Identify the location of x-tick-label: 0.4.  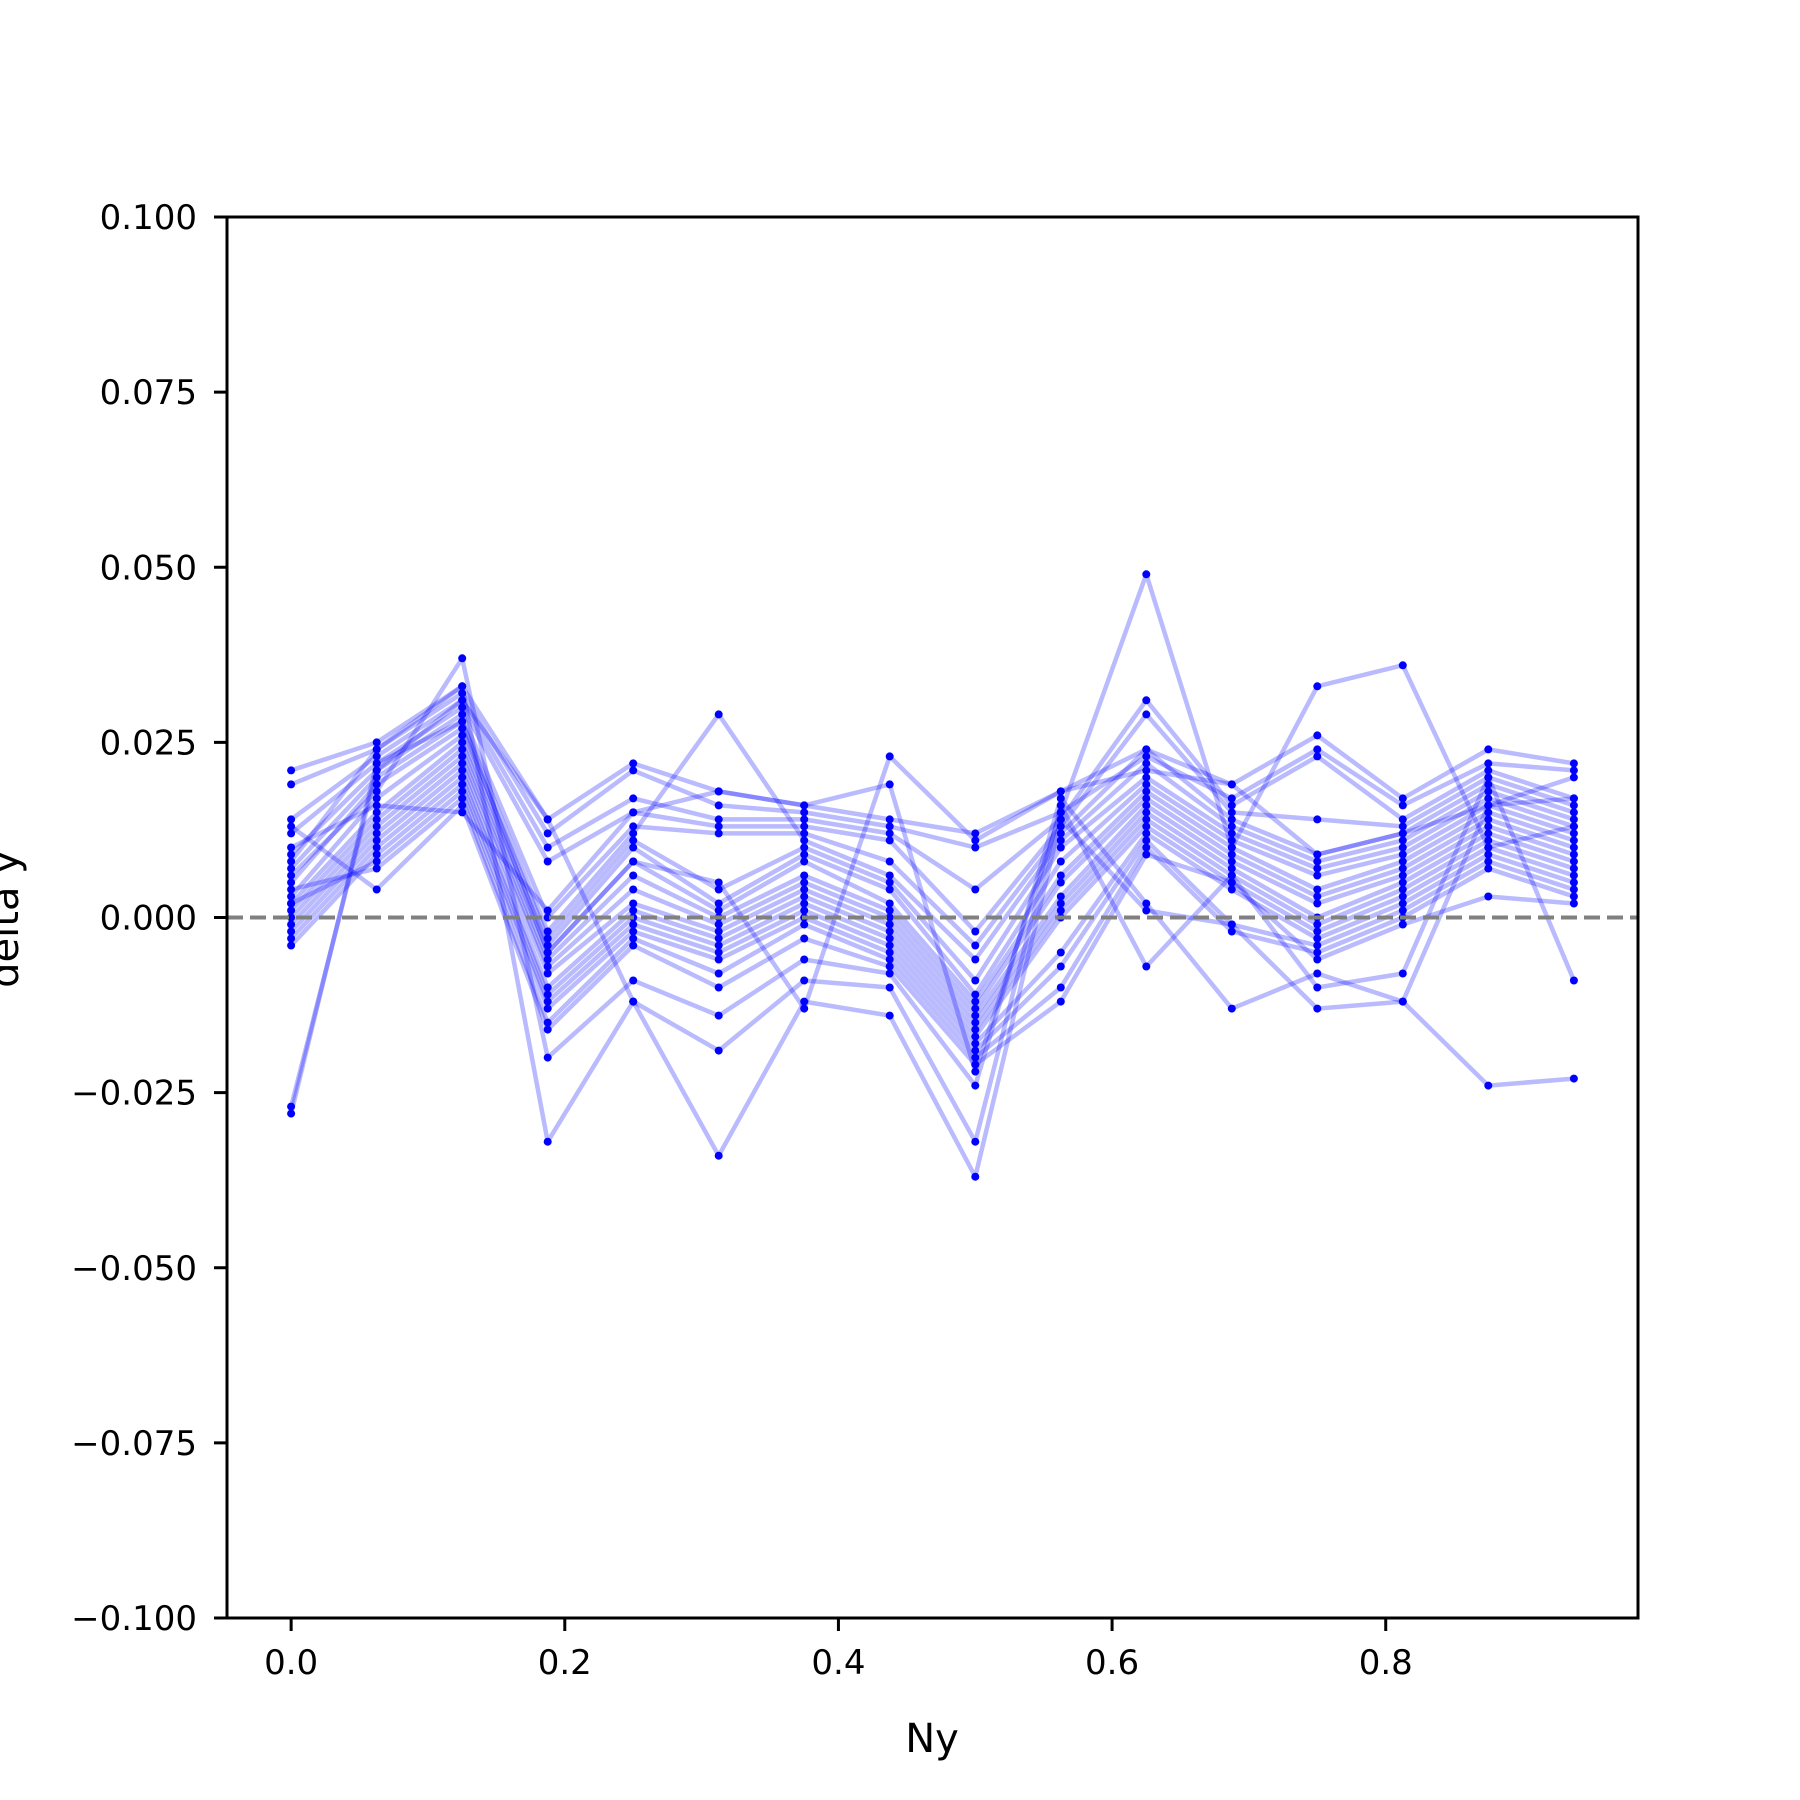
(838, 1663).